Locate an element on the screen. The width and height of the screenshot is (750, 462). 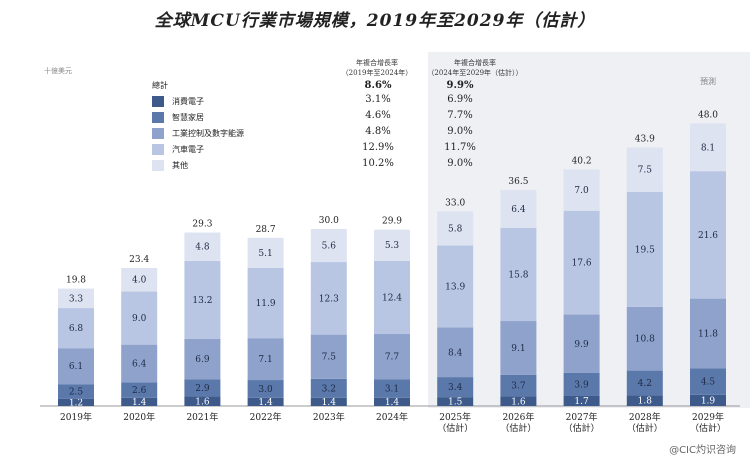
x-tick-label: 2021年 is located at coordinates (202, 417).